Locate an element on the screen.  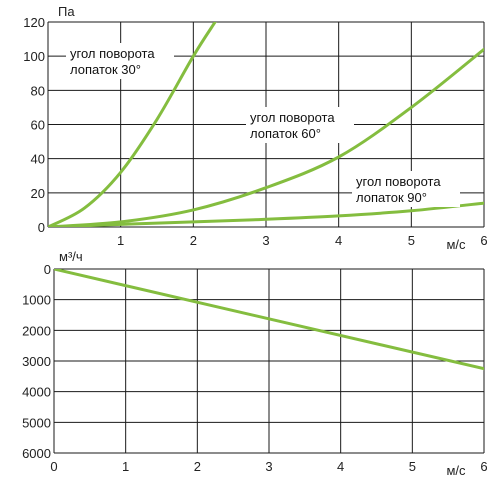
y-tick-label: 3000 is located at coordinates (36, 361).